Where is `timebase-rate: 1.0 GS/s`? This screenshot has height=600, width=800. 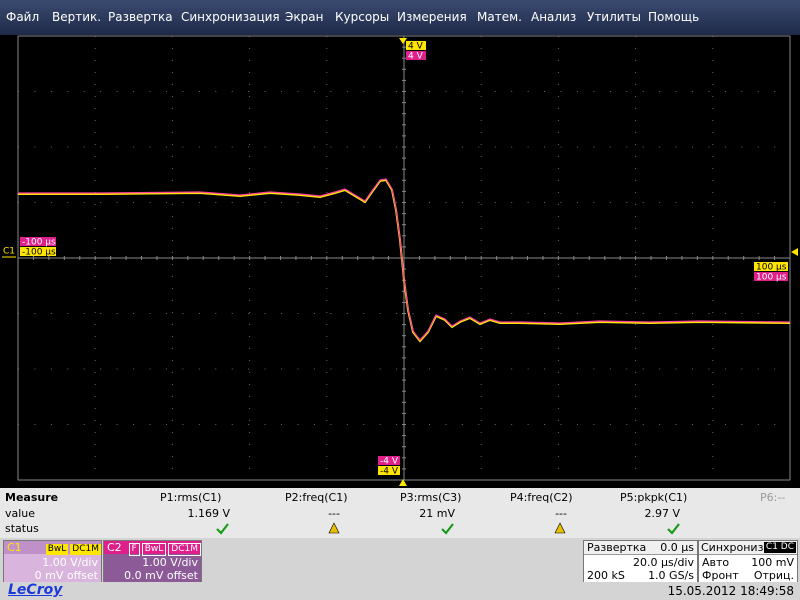 timebase-rate: 1.0 GS/s is located at coordinates (671, 575).